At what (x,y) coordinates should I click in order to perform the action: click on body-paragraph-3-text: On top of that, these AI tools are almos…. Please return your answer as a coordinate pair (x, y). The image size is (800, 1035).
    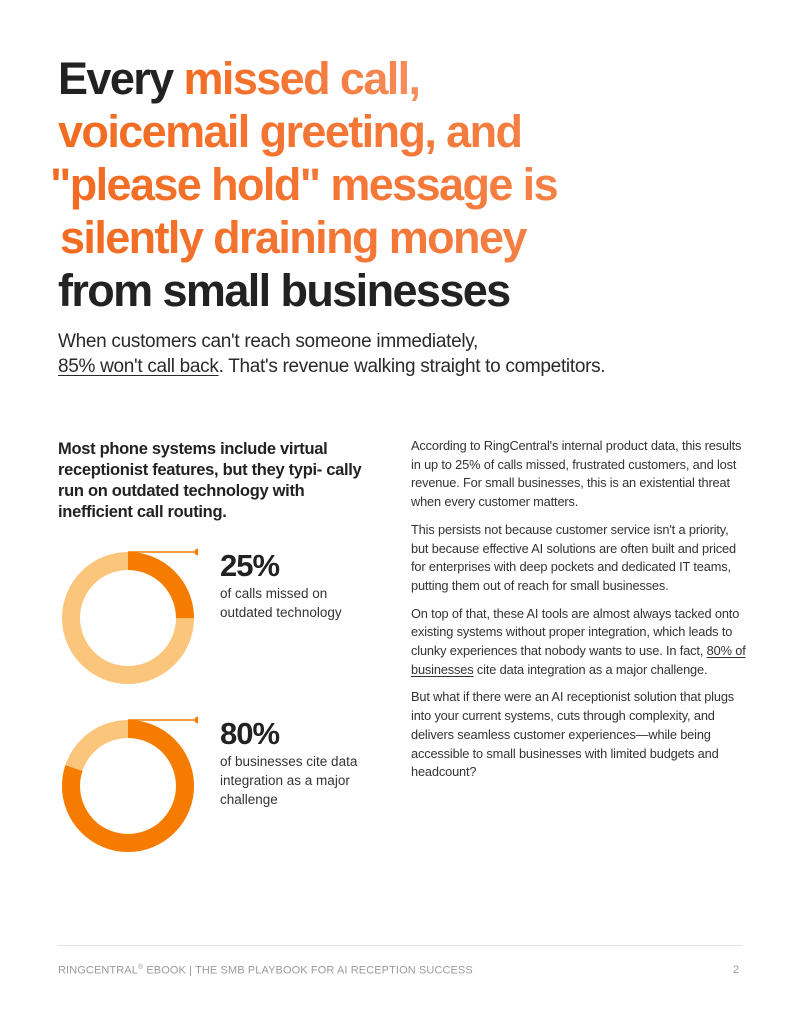
    Looking at the image, I should click on (575, 632).